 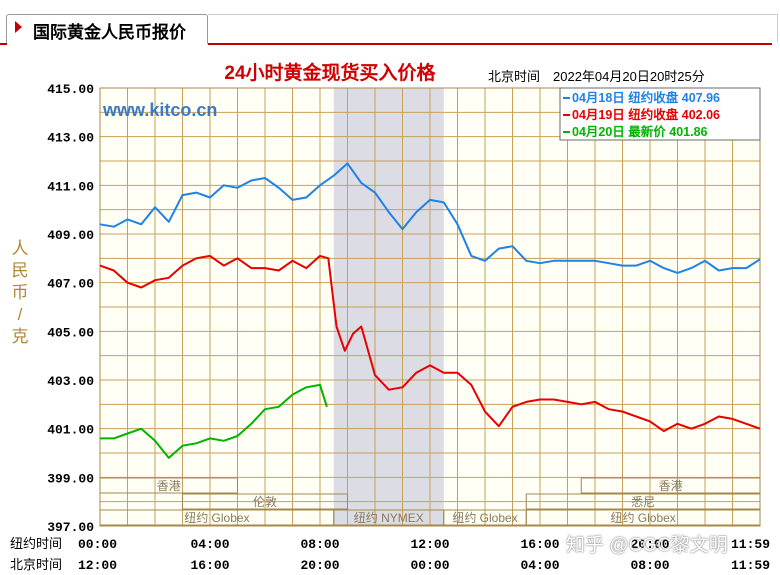 What do you see at coordinates (70, 527) in the screenshot?
I see `y-tick-label: 397.00` at bounding box center [70, 527].